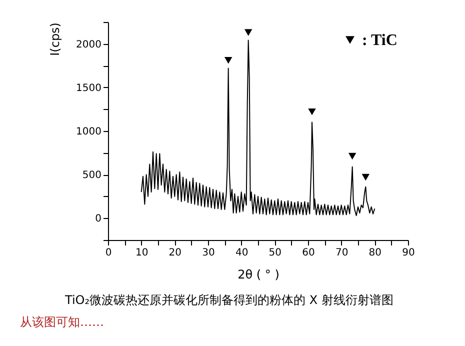 This screenshot has height=346, width=465. Describe the element at coordinates (98, 219) in the screenshot. I see `y-tick-label: 0` at that location.